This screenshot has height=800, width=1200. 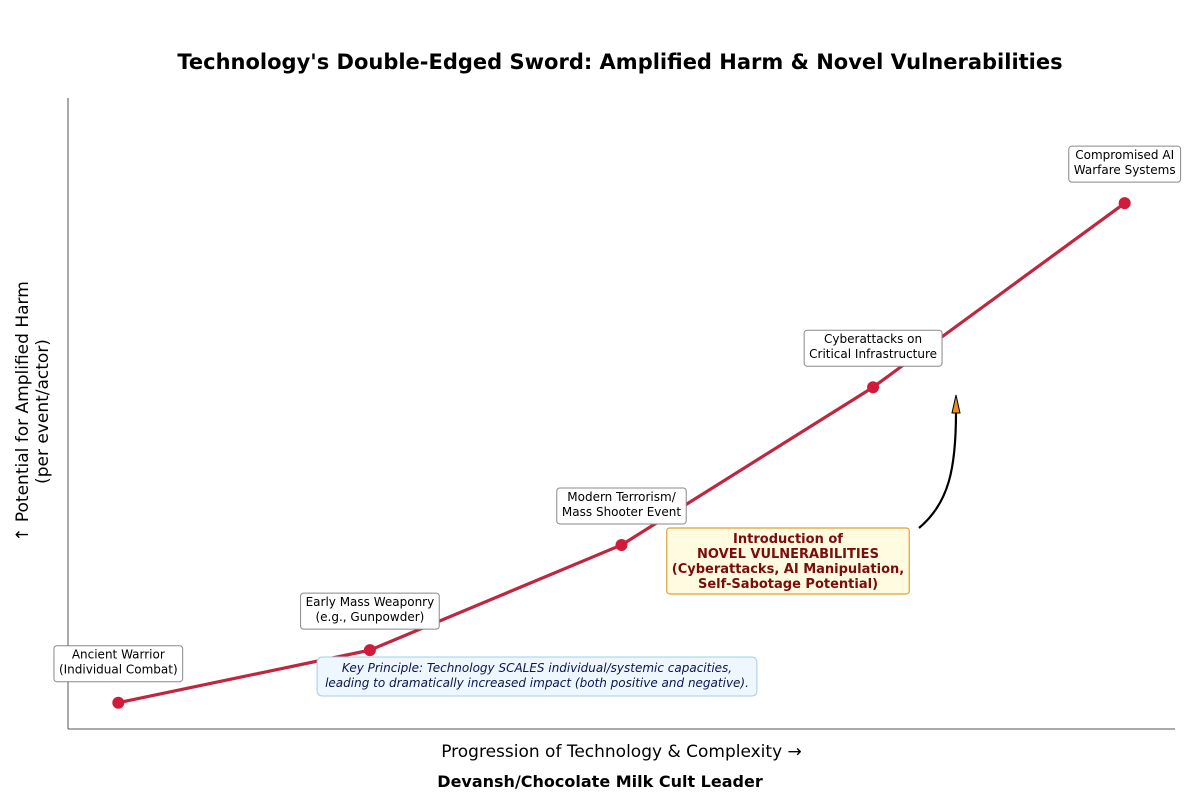 I want to click on point-label-1: Ancient Warrior (Individual Combat), so click(x=118, y=664).